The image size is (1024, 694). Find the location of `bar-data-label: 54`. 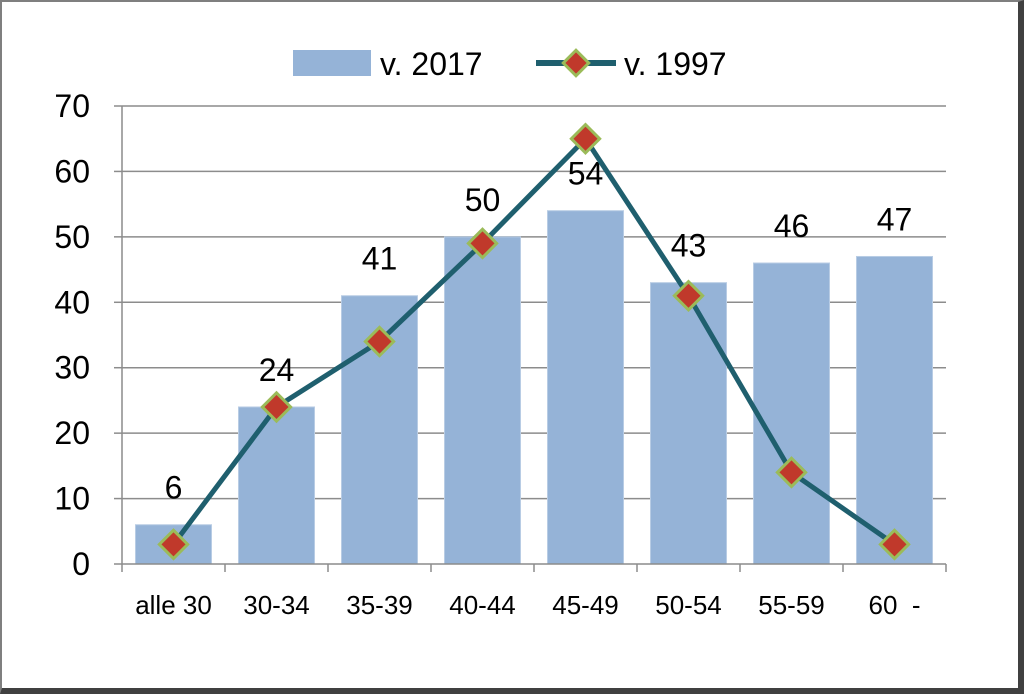

bar-data-label: 54 is located at coordinates (586, 174).